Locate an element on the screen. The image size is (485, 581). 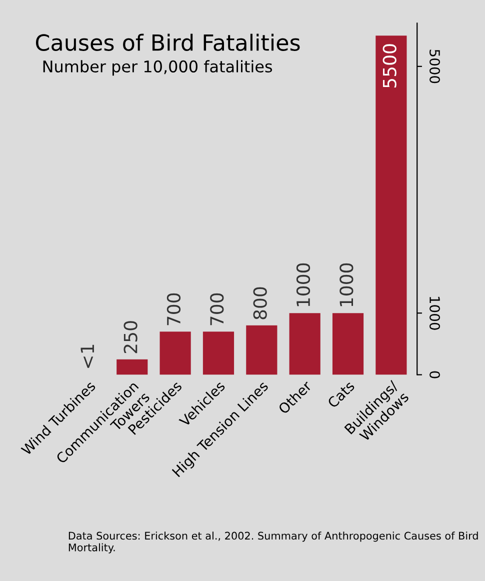
data-label: 800 is located at coordinates (260, 303).